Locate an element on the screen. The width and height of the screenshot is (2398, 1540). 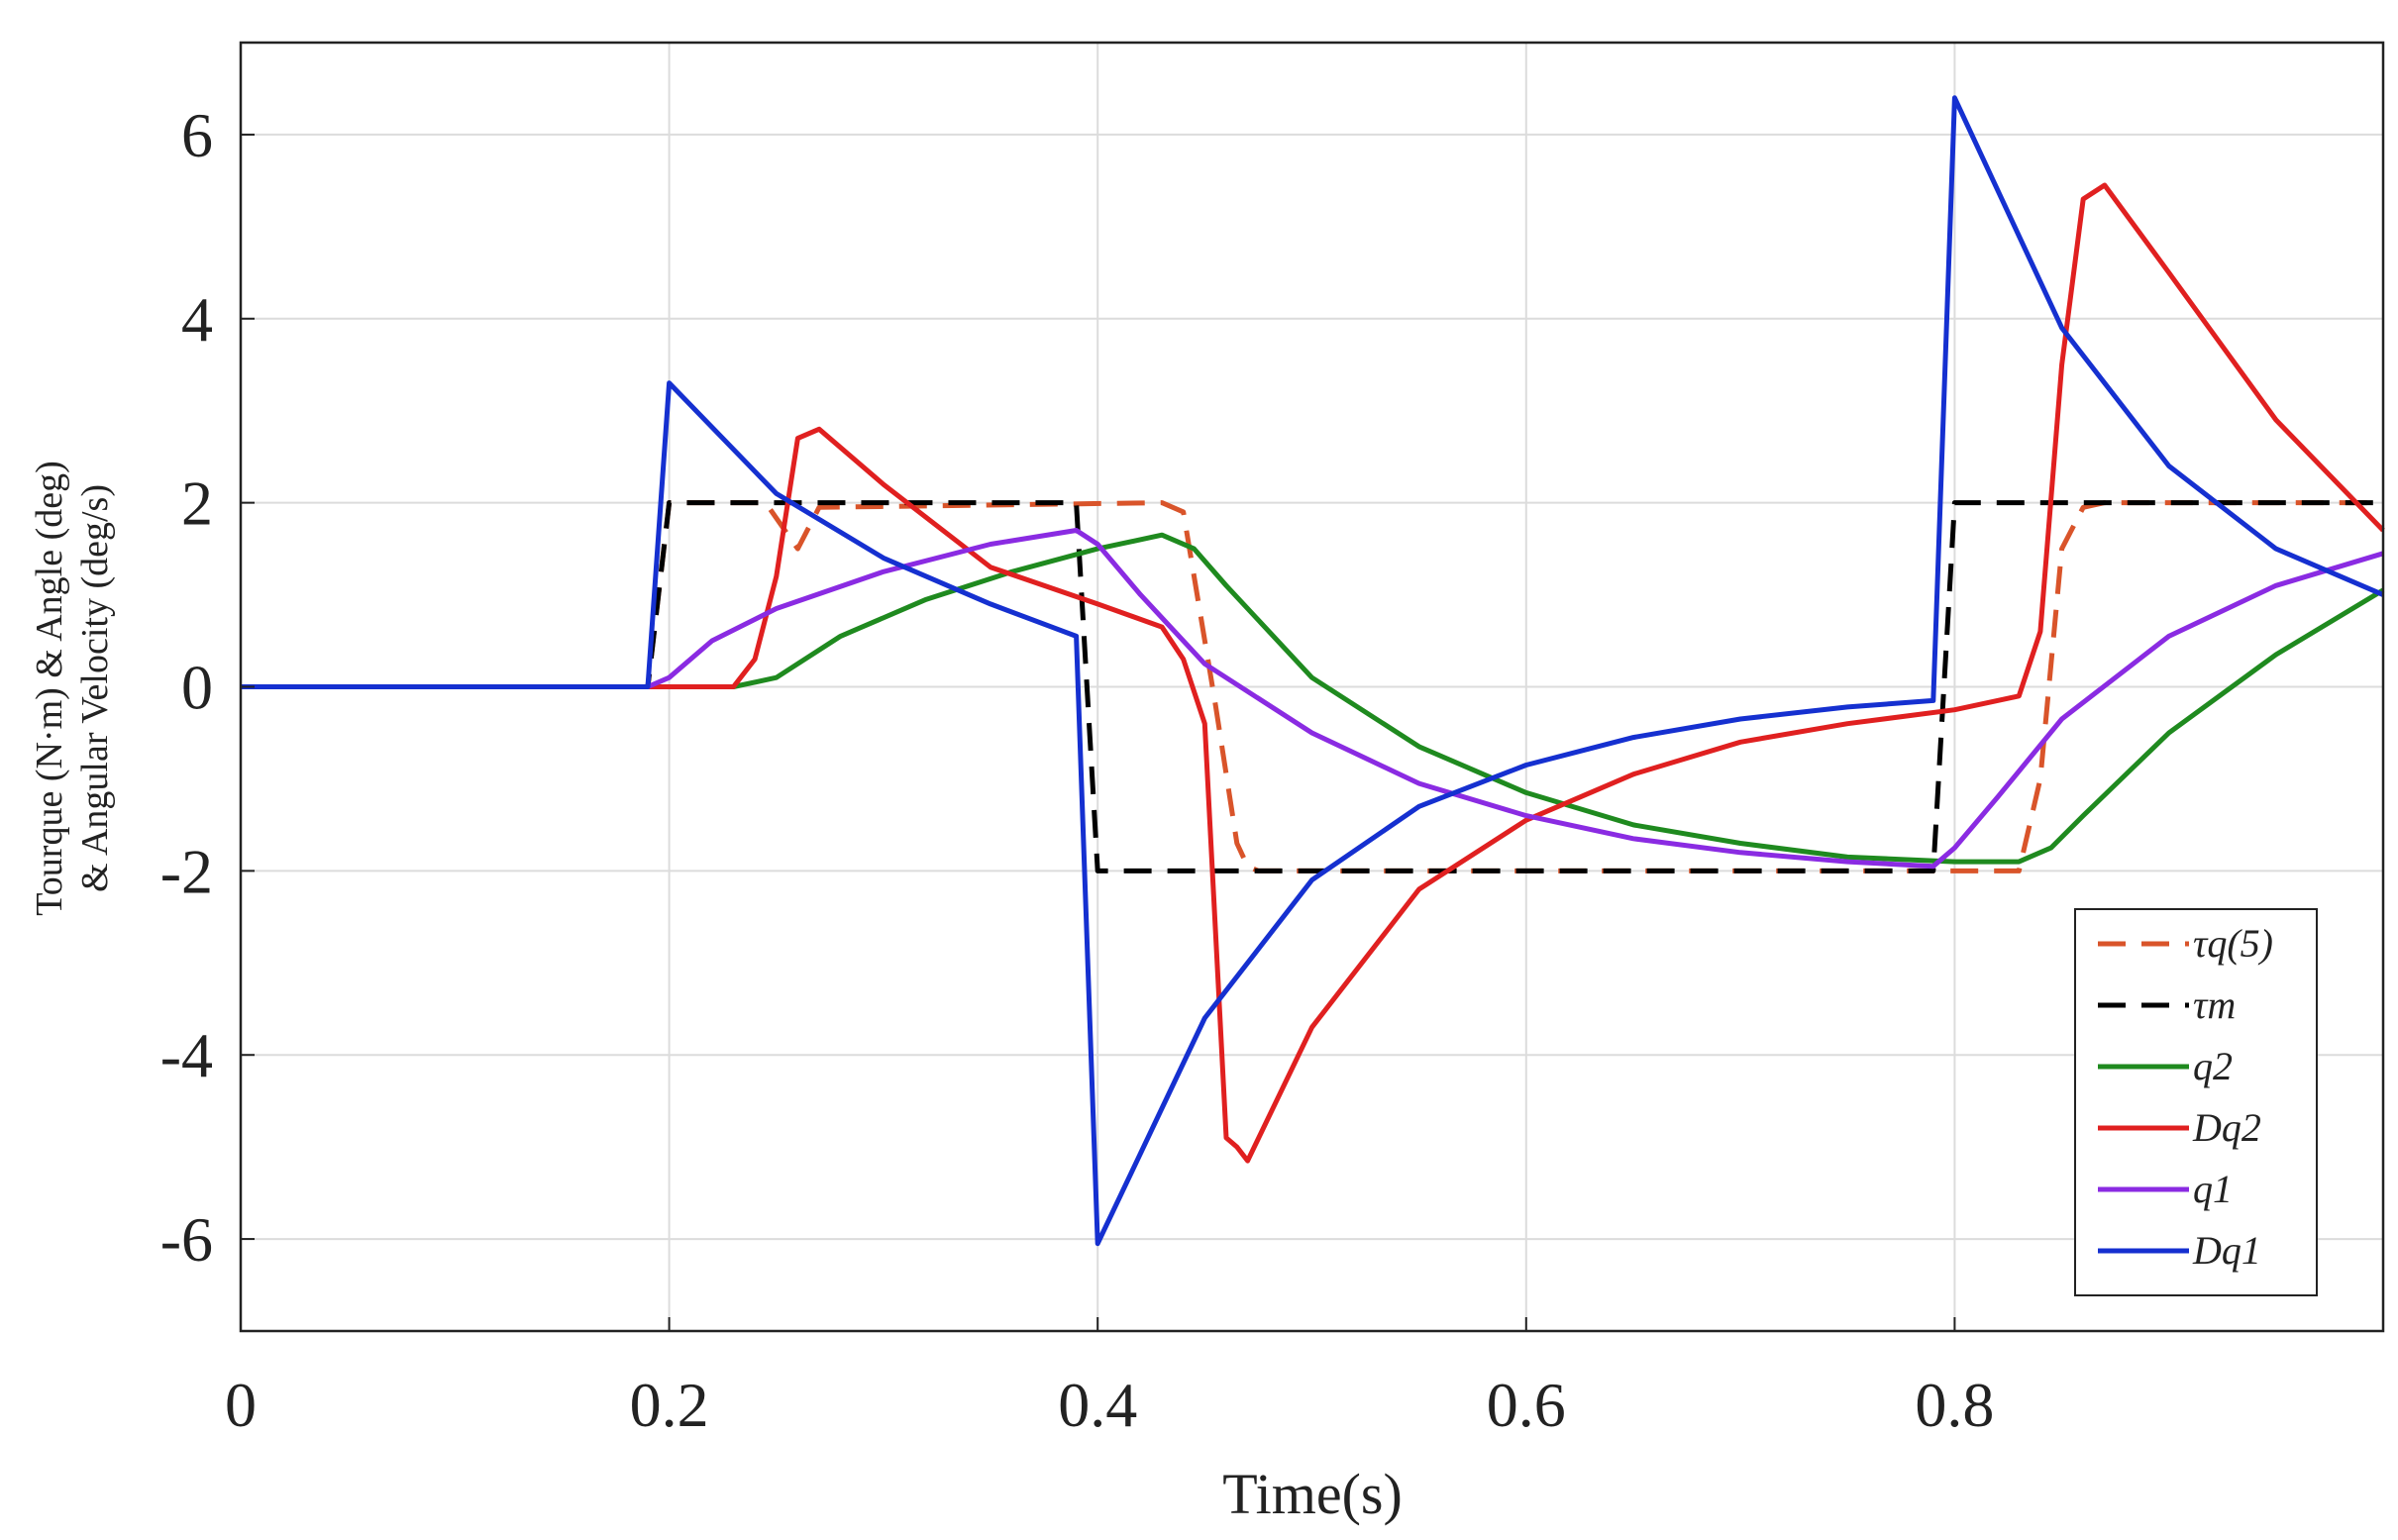
legend-box is located at coordinates (2196, 1102).